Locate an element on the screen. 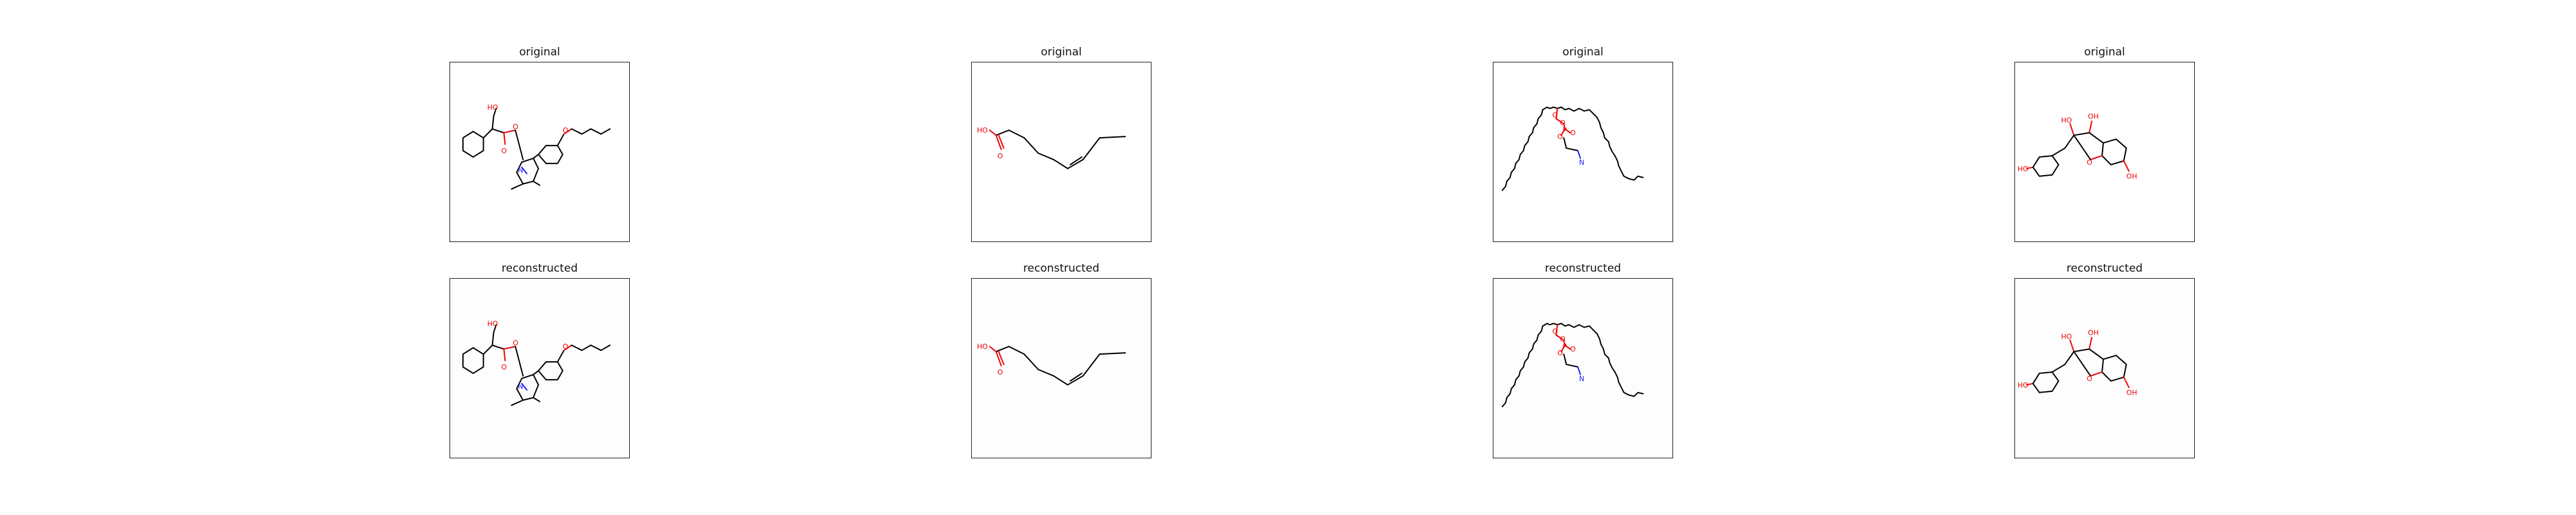 The image size is (2576, 515). reconstructed-molecule-panel-3: O O O P O N is located at coordinates (1583, 368).